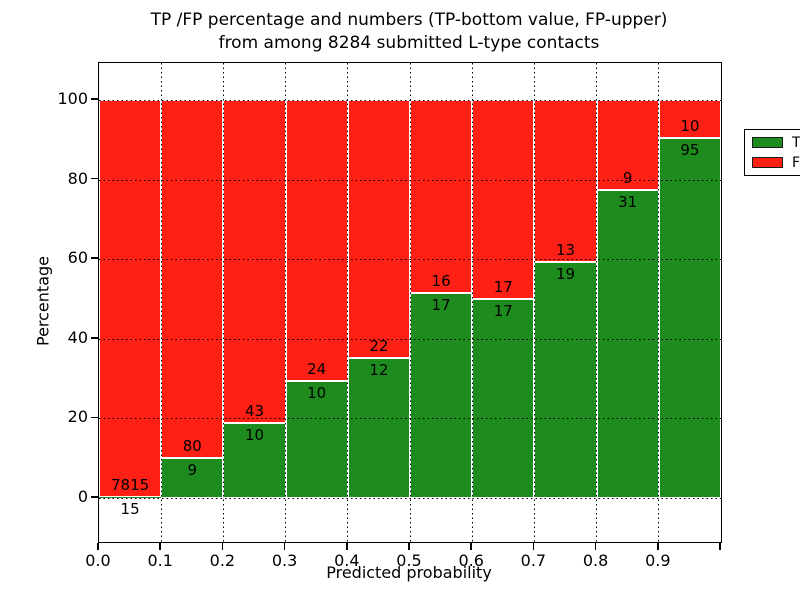  What do you see at coordinates (43, 301) in the screenshot?
I see `y-axis-label: Percentage` at bounding box center [43, 301].